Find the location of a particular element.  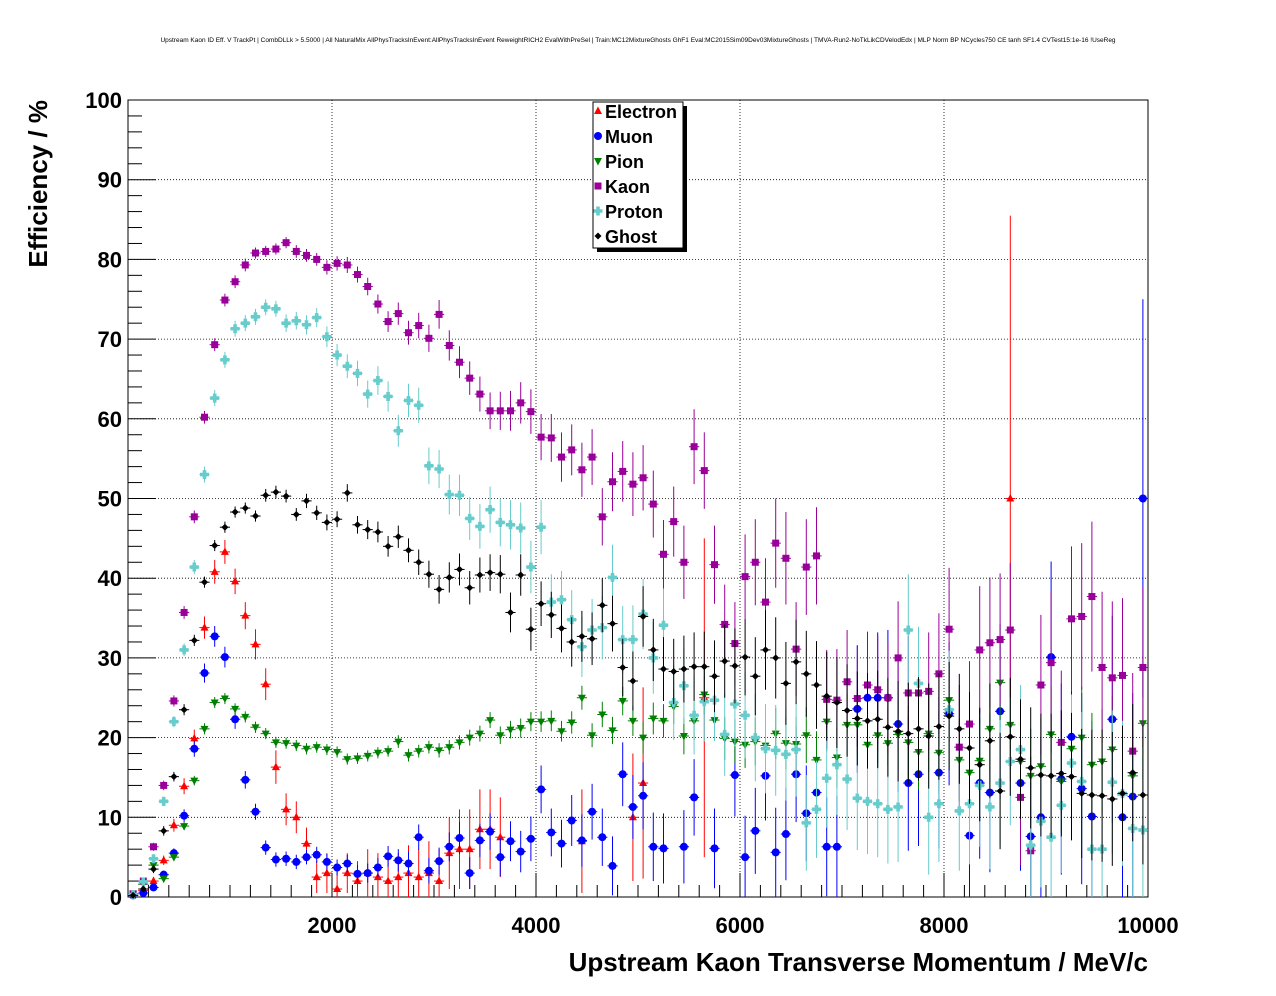

legend-label-ghost: Ghost is located at coordinates (631, 237).